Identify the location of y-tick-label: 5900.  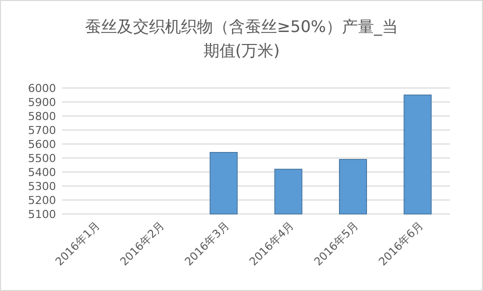
(42, 102).